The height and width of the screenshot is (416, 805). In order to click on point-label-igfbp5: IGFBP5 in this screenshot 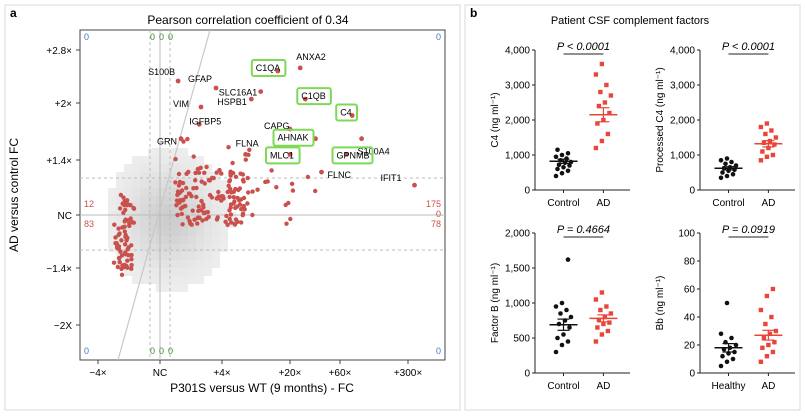, I will do `click(205, 121)`.